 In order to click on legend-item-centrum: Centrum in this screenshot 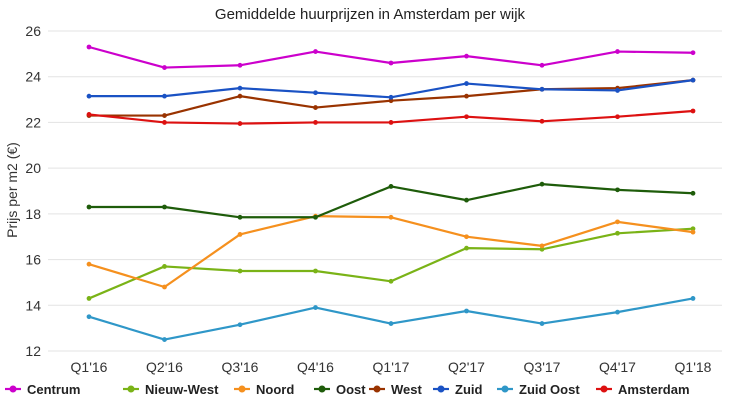, I will do `click(42, 389)`.